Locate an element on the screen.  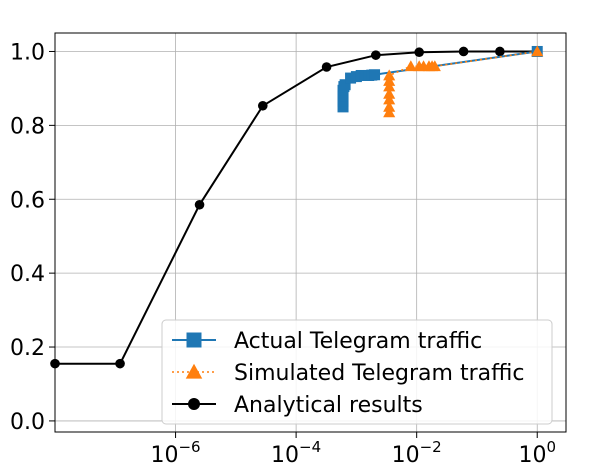
legend-label: Simulated Telegram traffic is located at coordinates (379, 373).